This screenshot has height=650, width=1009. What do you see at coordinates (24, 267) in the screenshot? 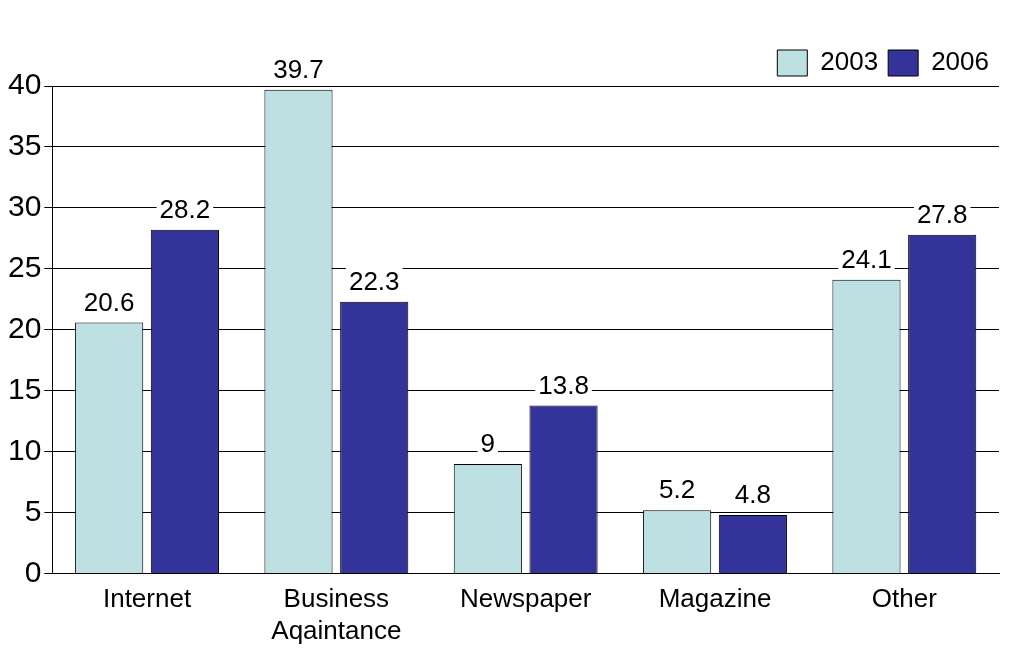
I see `y-tick-label: 25` at bounding box center [24, 267].